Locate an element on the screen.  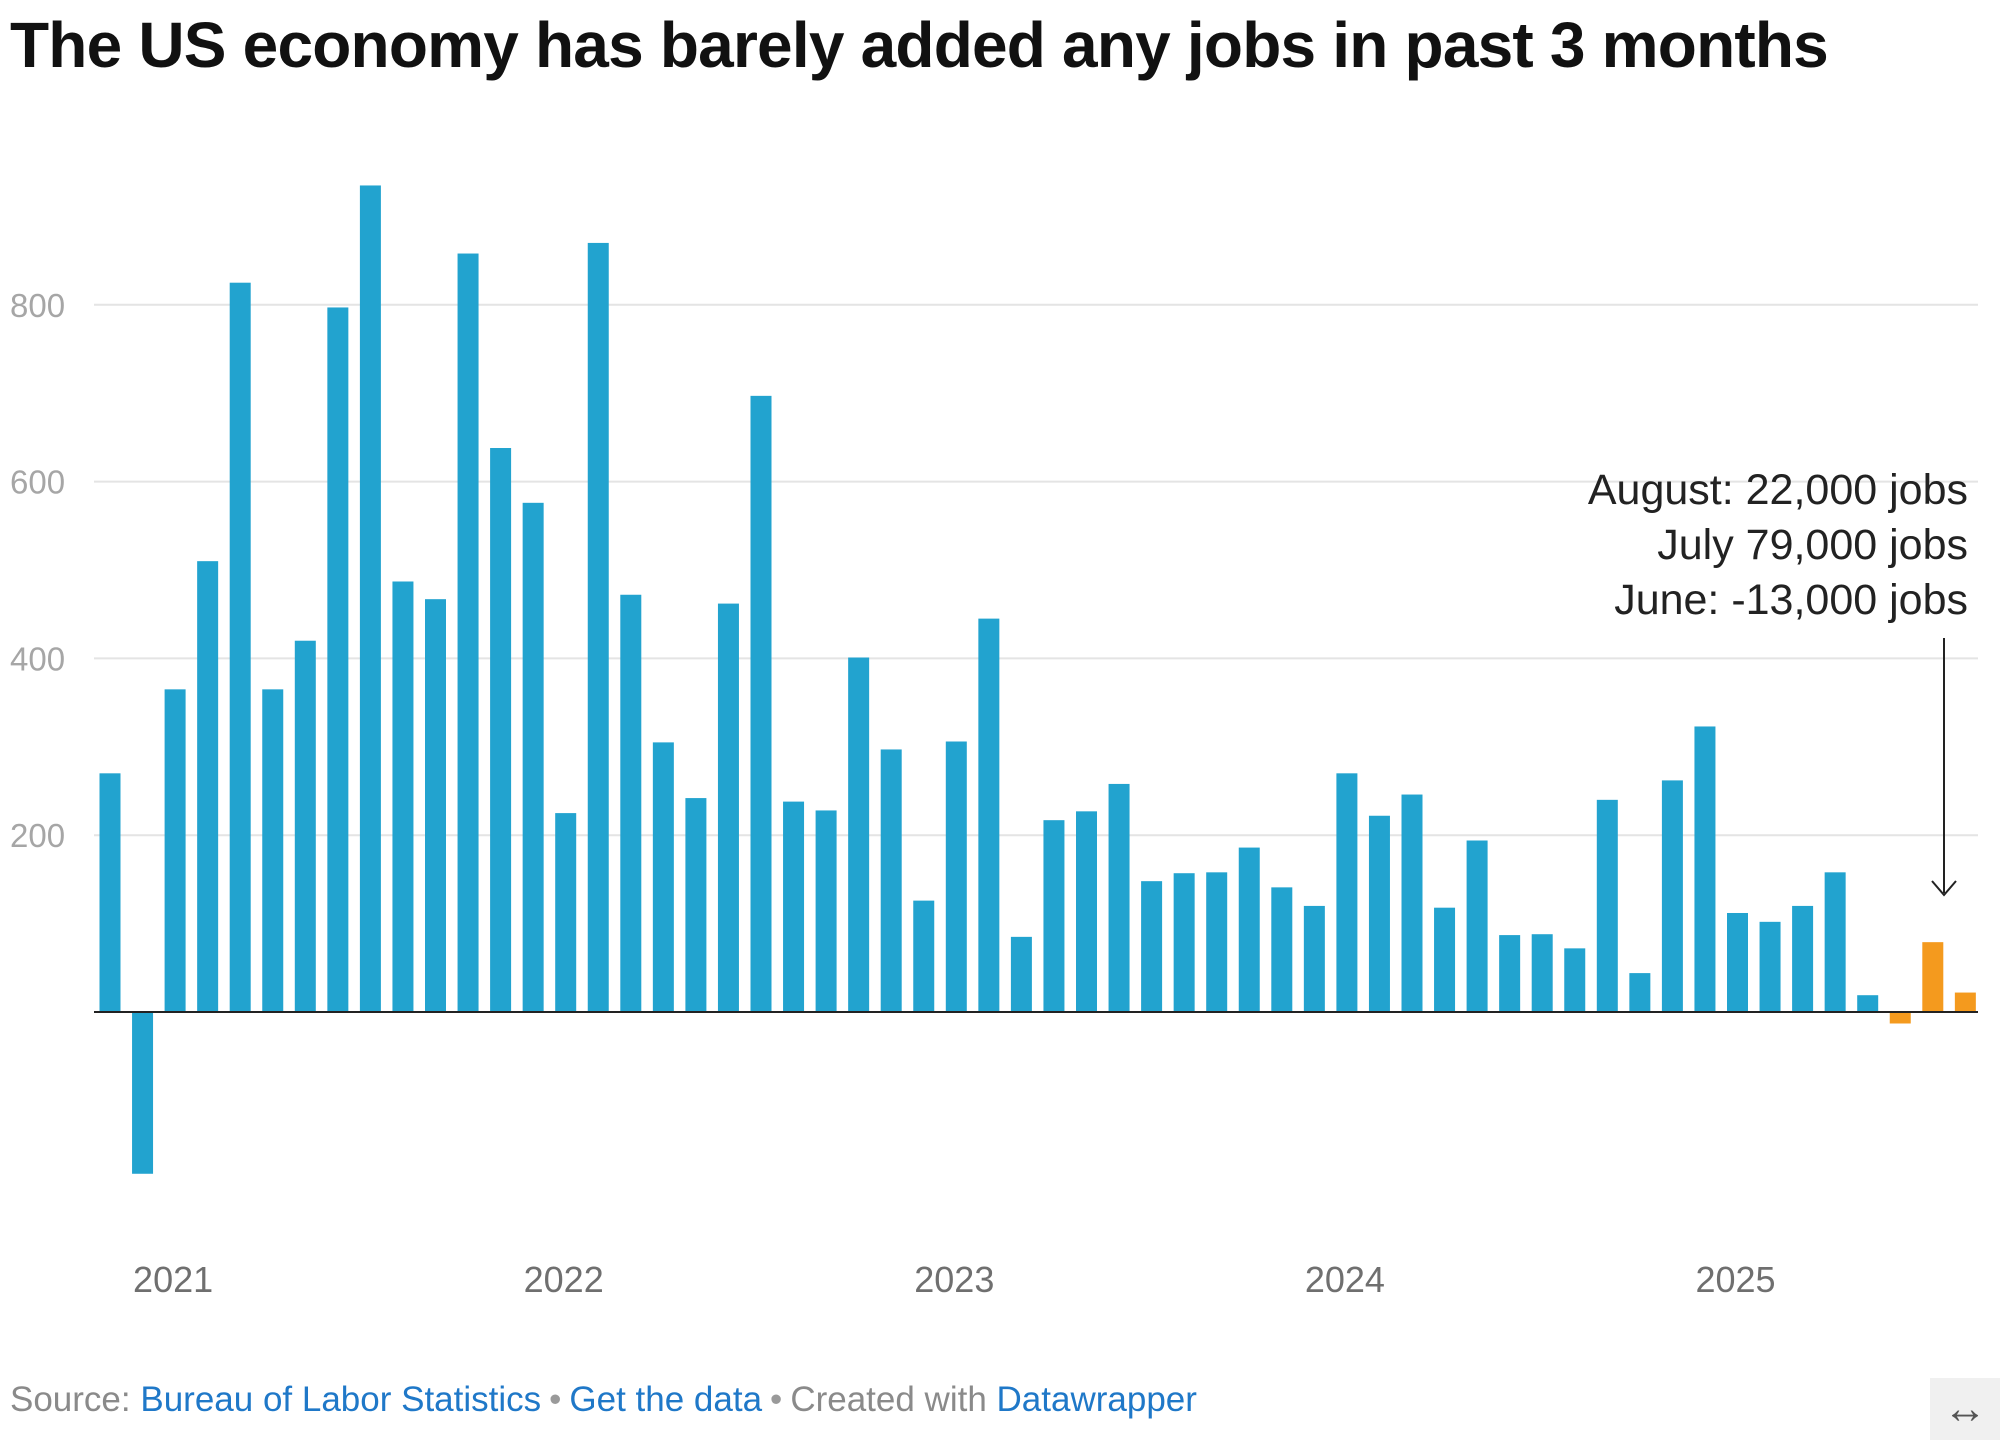
get-the-data-link: Get the data is located at coordinates (666, 1399).